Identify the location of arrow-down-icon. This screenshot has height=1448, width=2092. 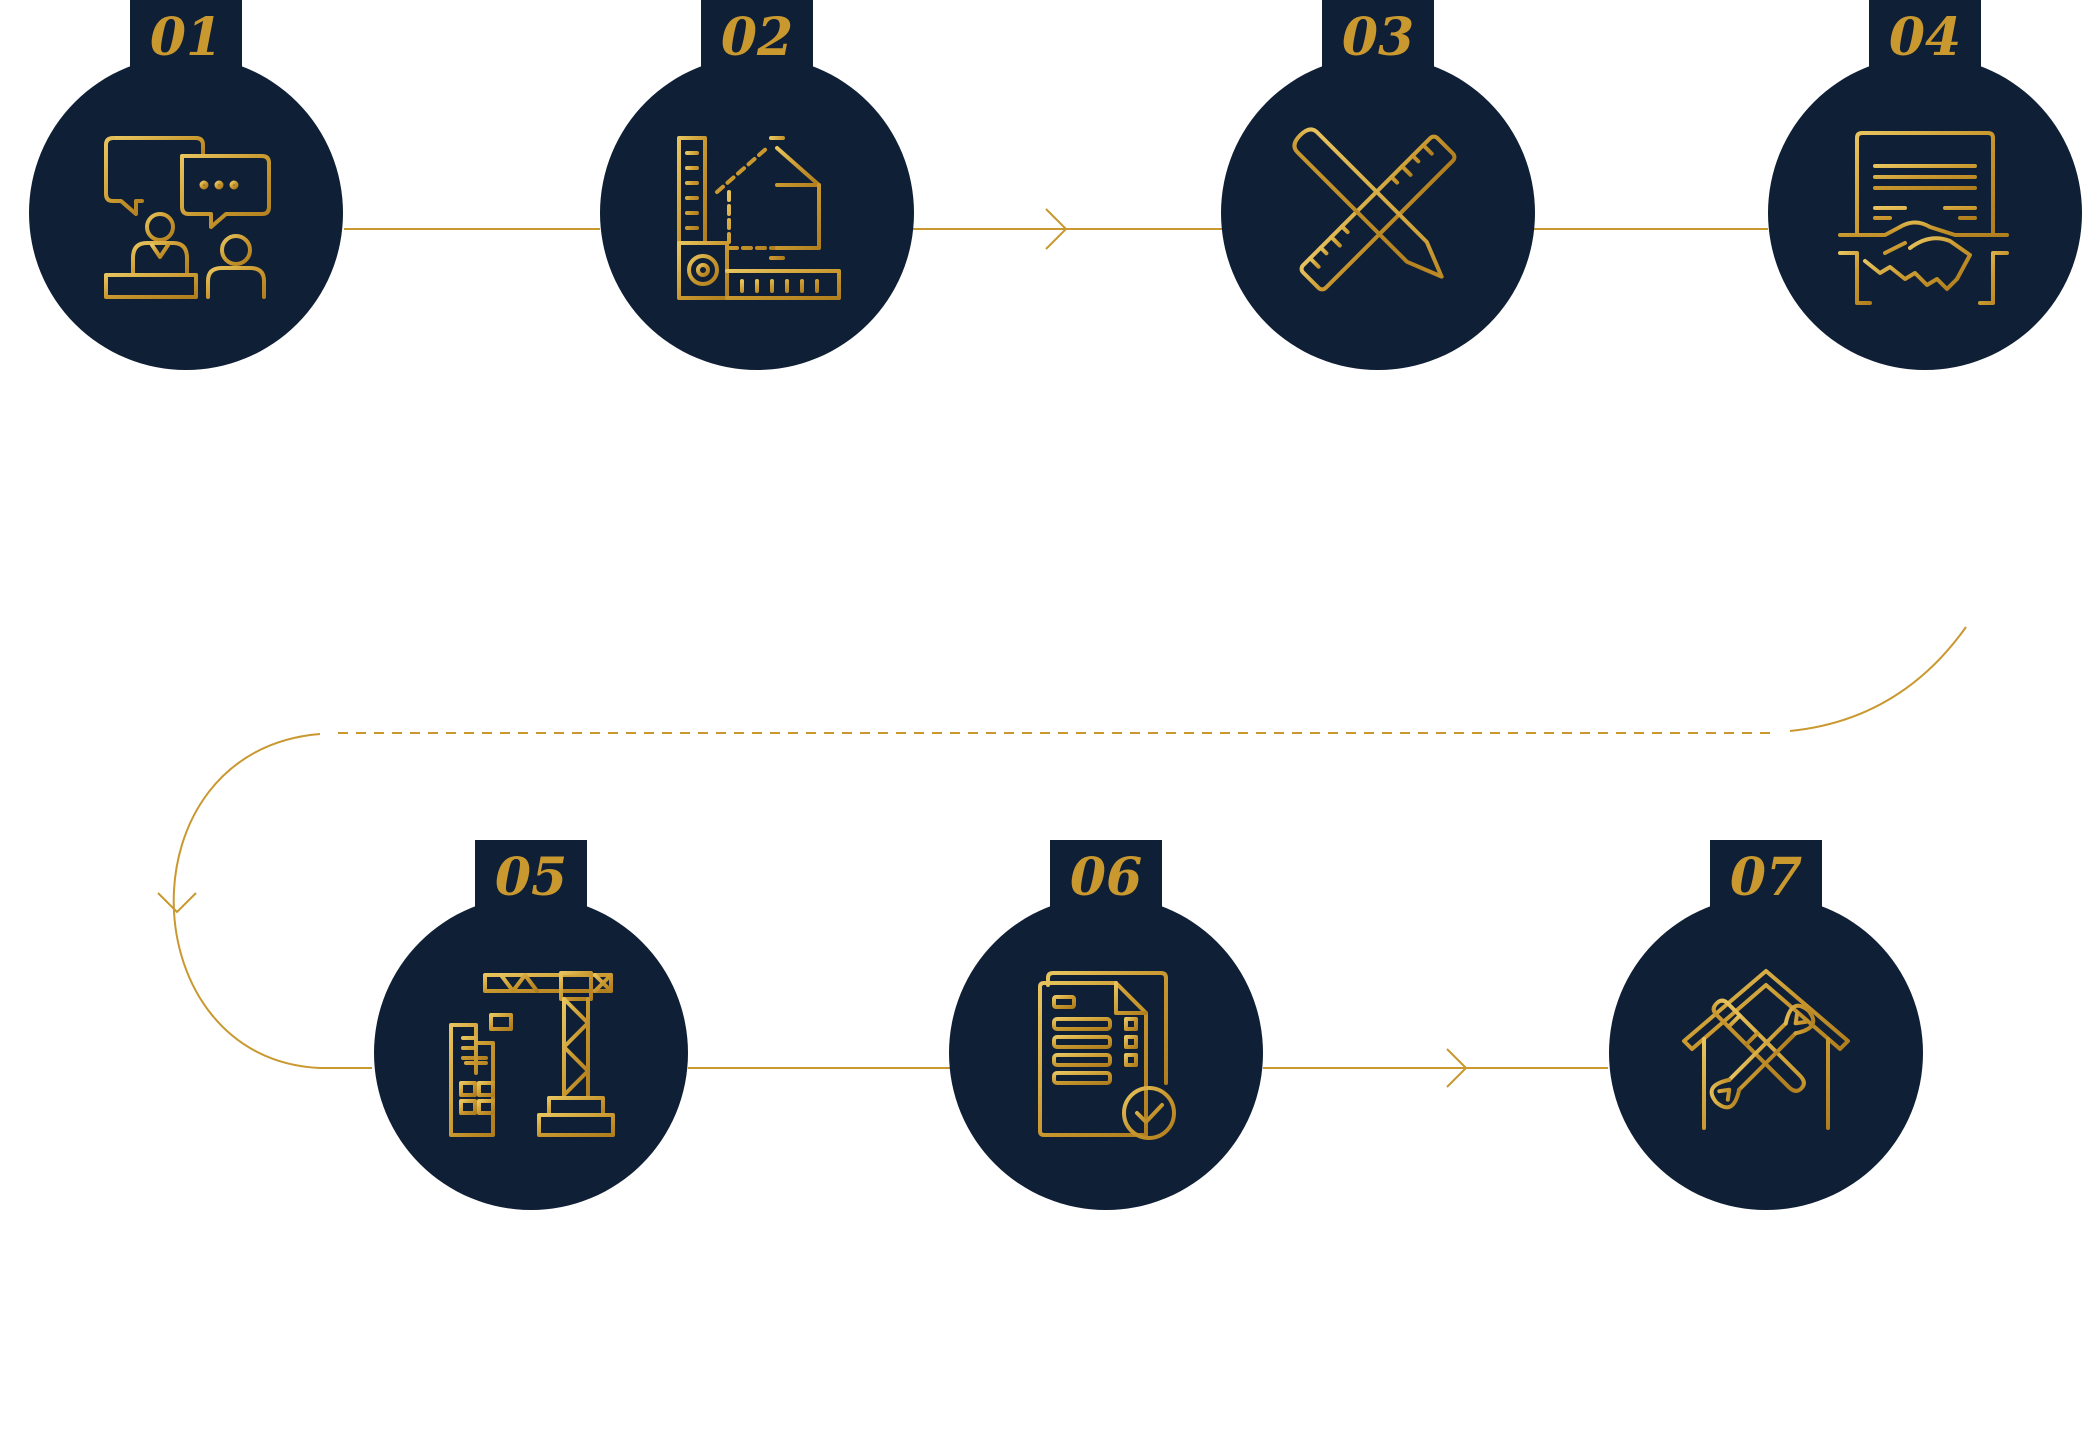
(177, 903).